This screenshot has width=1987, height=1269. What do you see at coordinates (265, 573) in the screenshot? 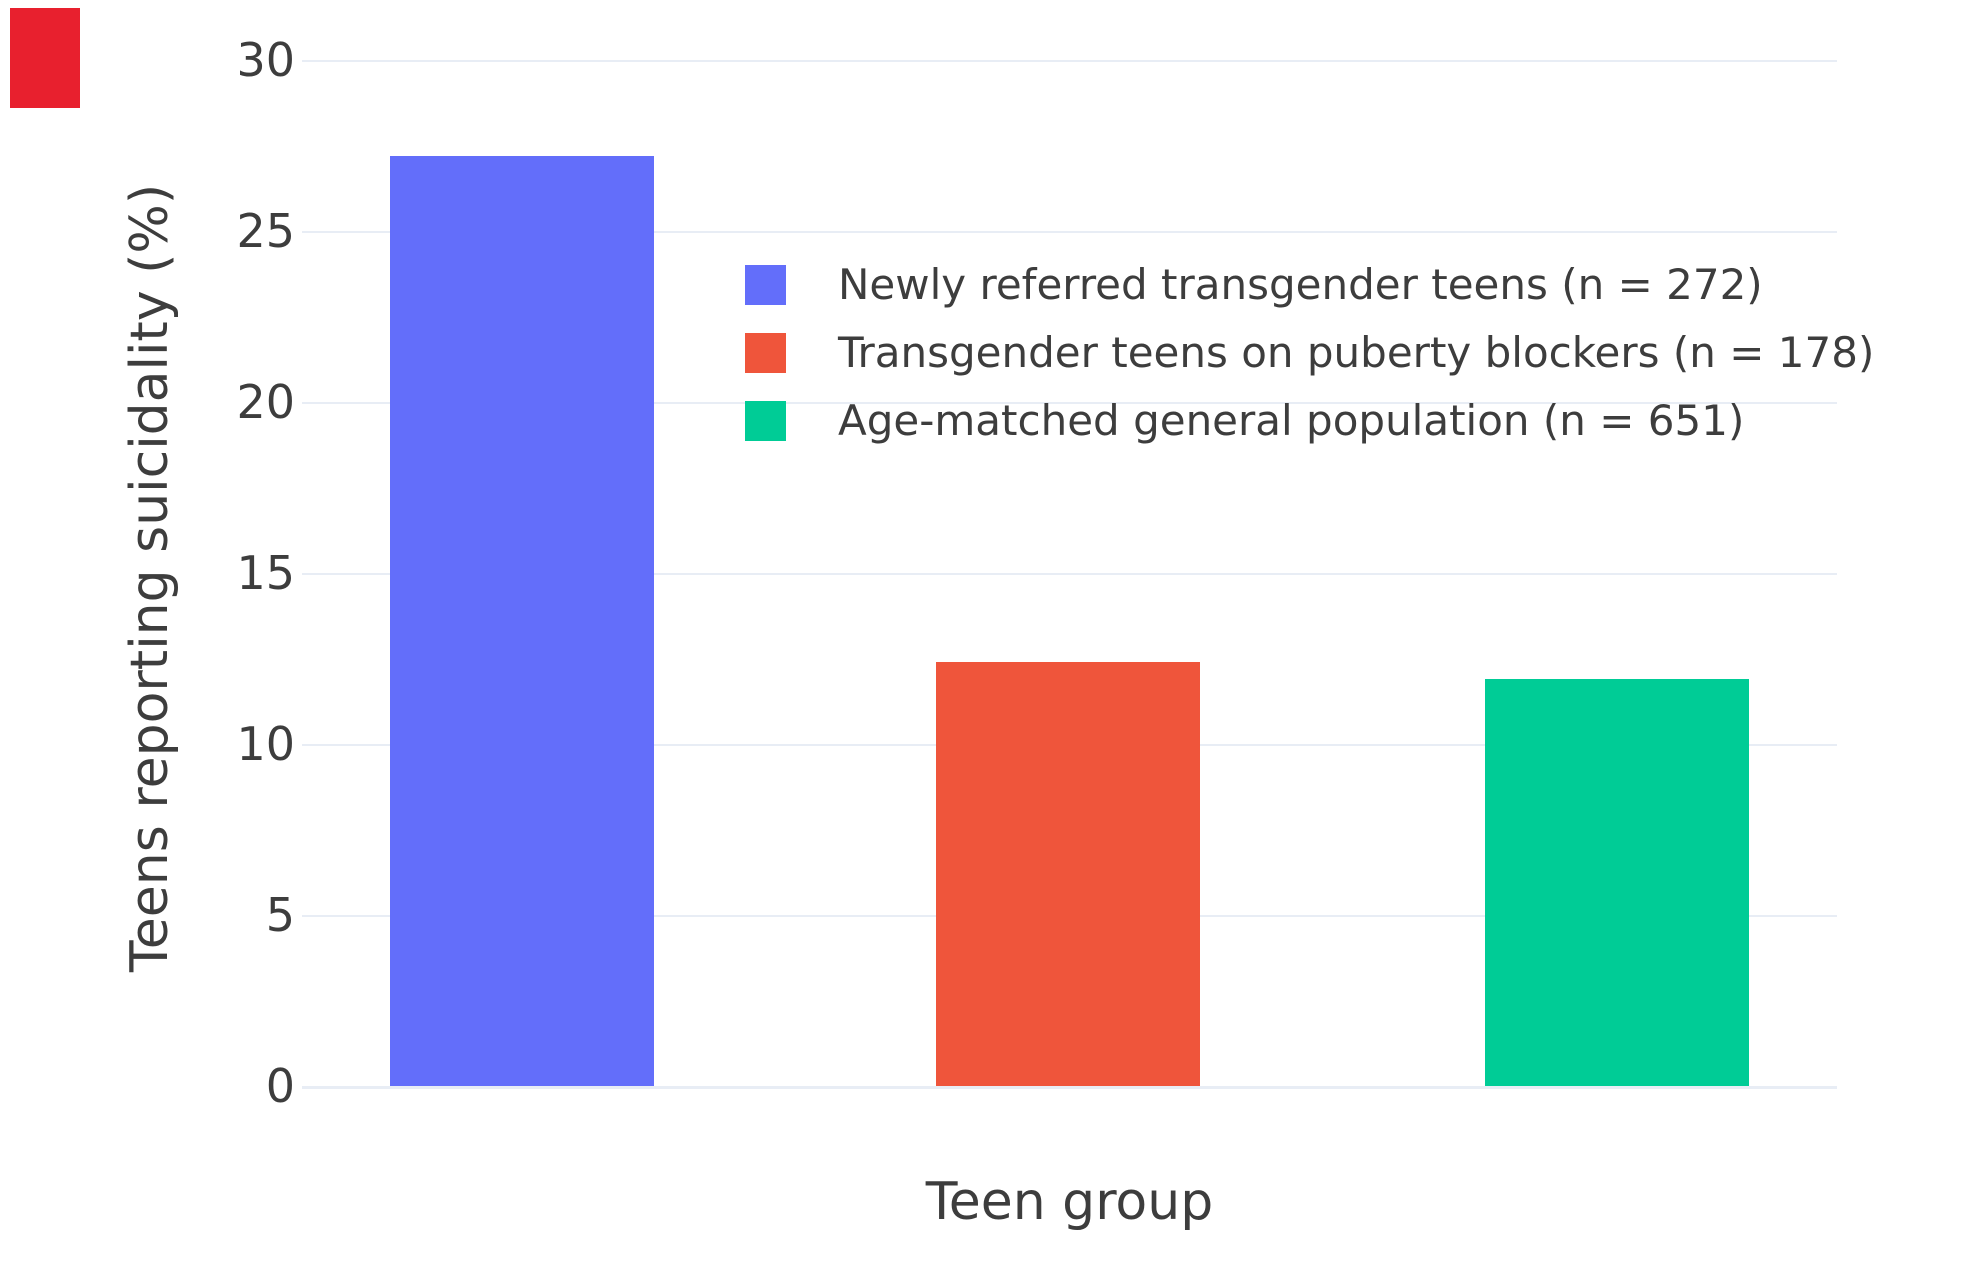
I see `y-tick-label: 15` at bounding box center [265, 573].